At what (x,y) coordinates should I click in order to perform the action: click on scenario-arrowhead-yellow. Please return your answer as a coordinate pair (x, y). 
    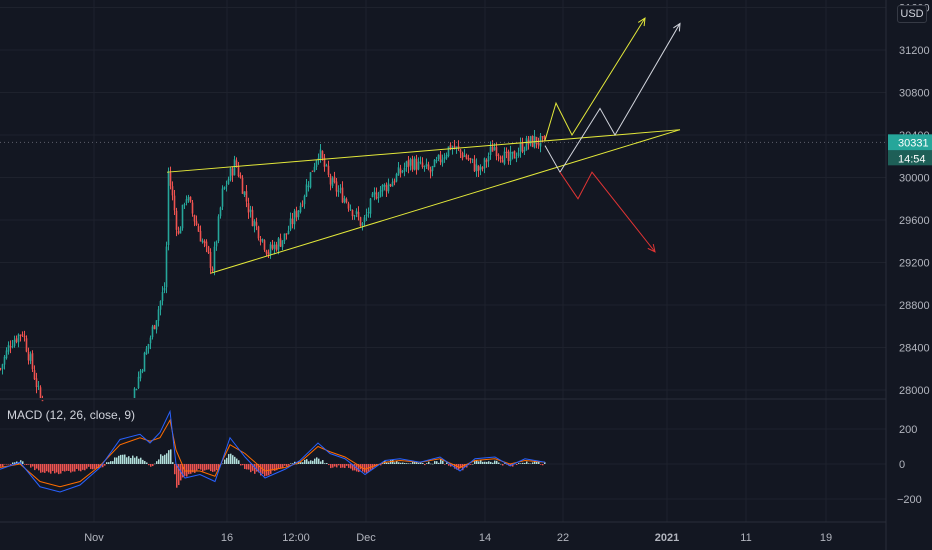
    Looking at the image, I should click on (641, 22).